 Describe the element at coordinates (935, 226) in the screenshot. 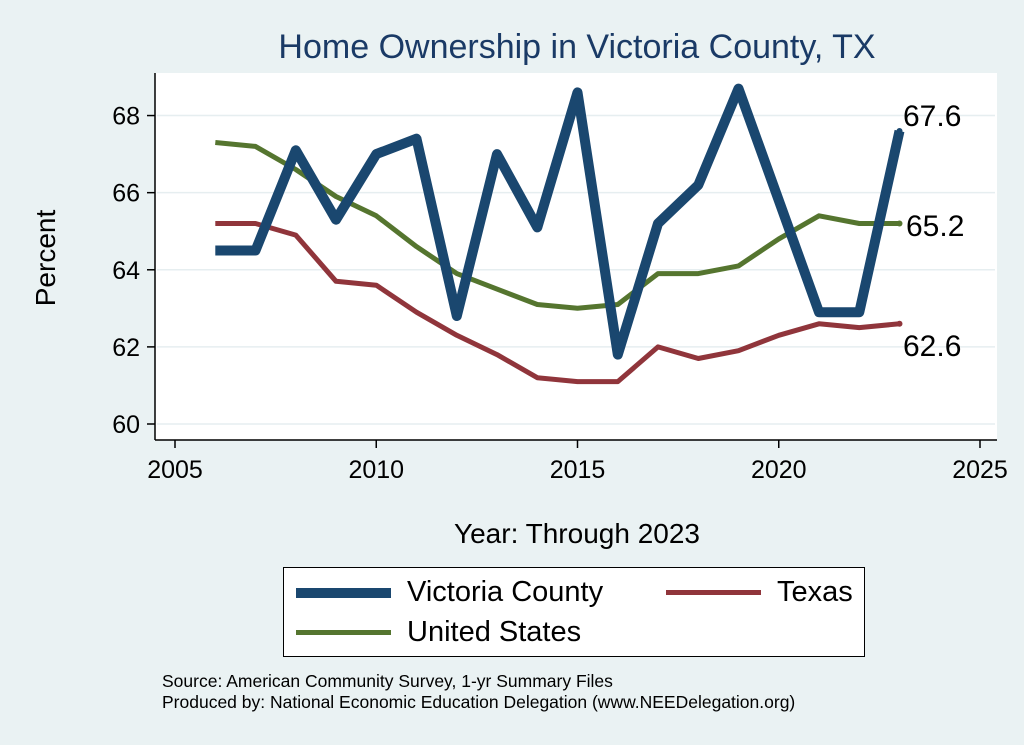

I see `end-label: 65.2` at that location.